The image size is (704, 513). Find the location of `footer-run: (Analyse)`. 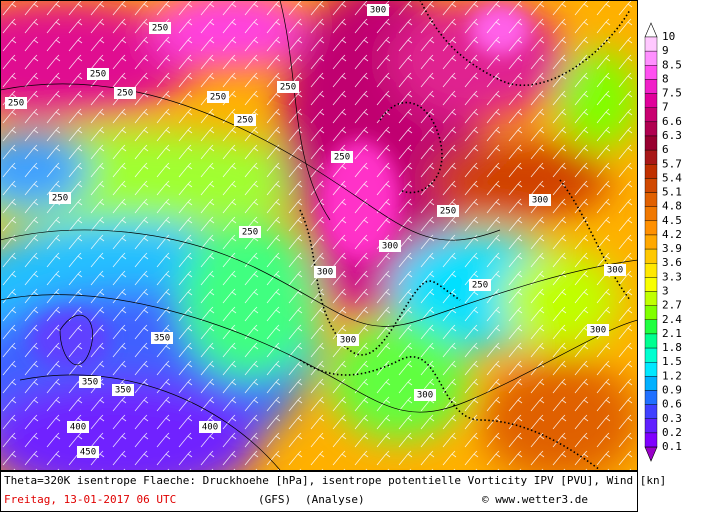

footer-run: (Analyse) is located at coordinates (335, 499).